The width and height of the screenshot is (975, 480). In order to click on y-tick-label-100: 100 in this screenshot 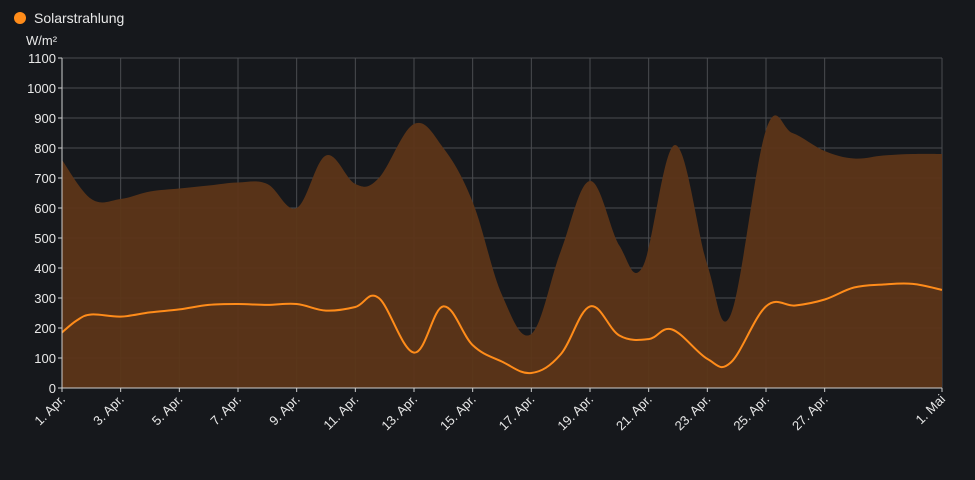, I will do `click(45, 358)`.